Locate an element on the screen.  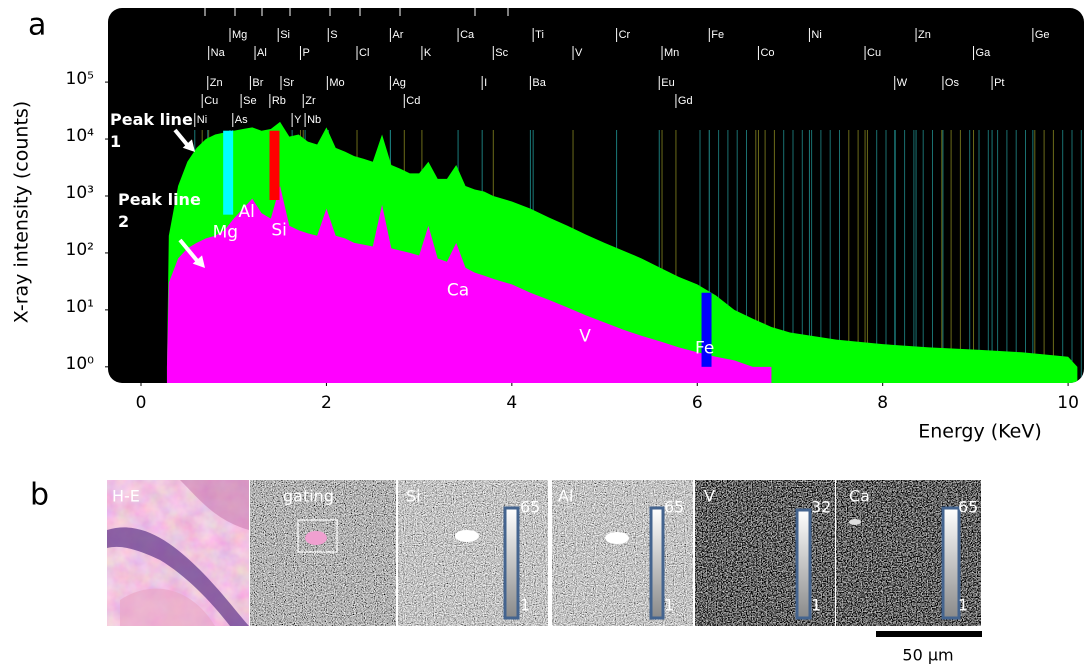
image-label: V is located at coordinates (709, 496).